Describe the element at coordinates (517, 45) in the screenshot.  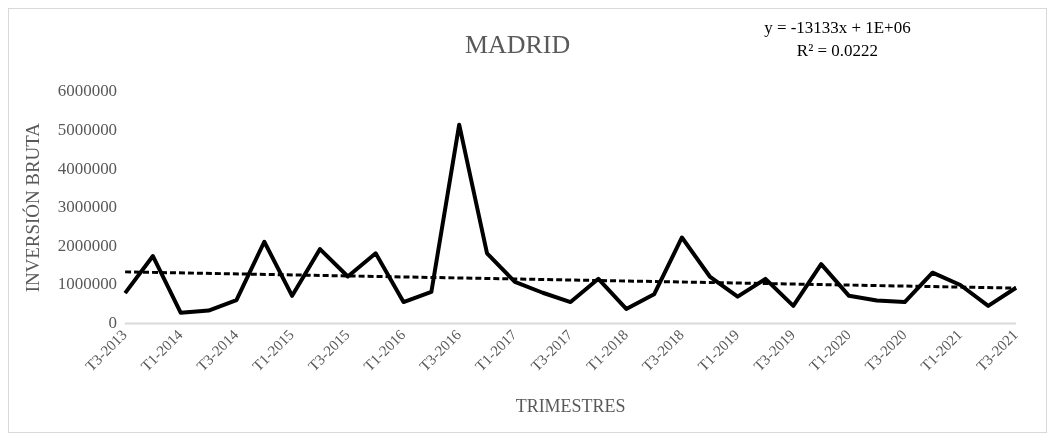
I see `chart-title: MADRID` at that location.